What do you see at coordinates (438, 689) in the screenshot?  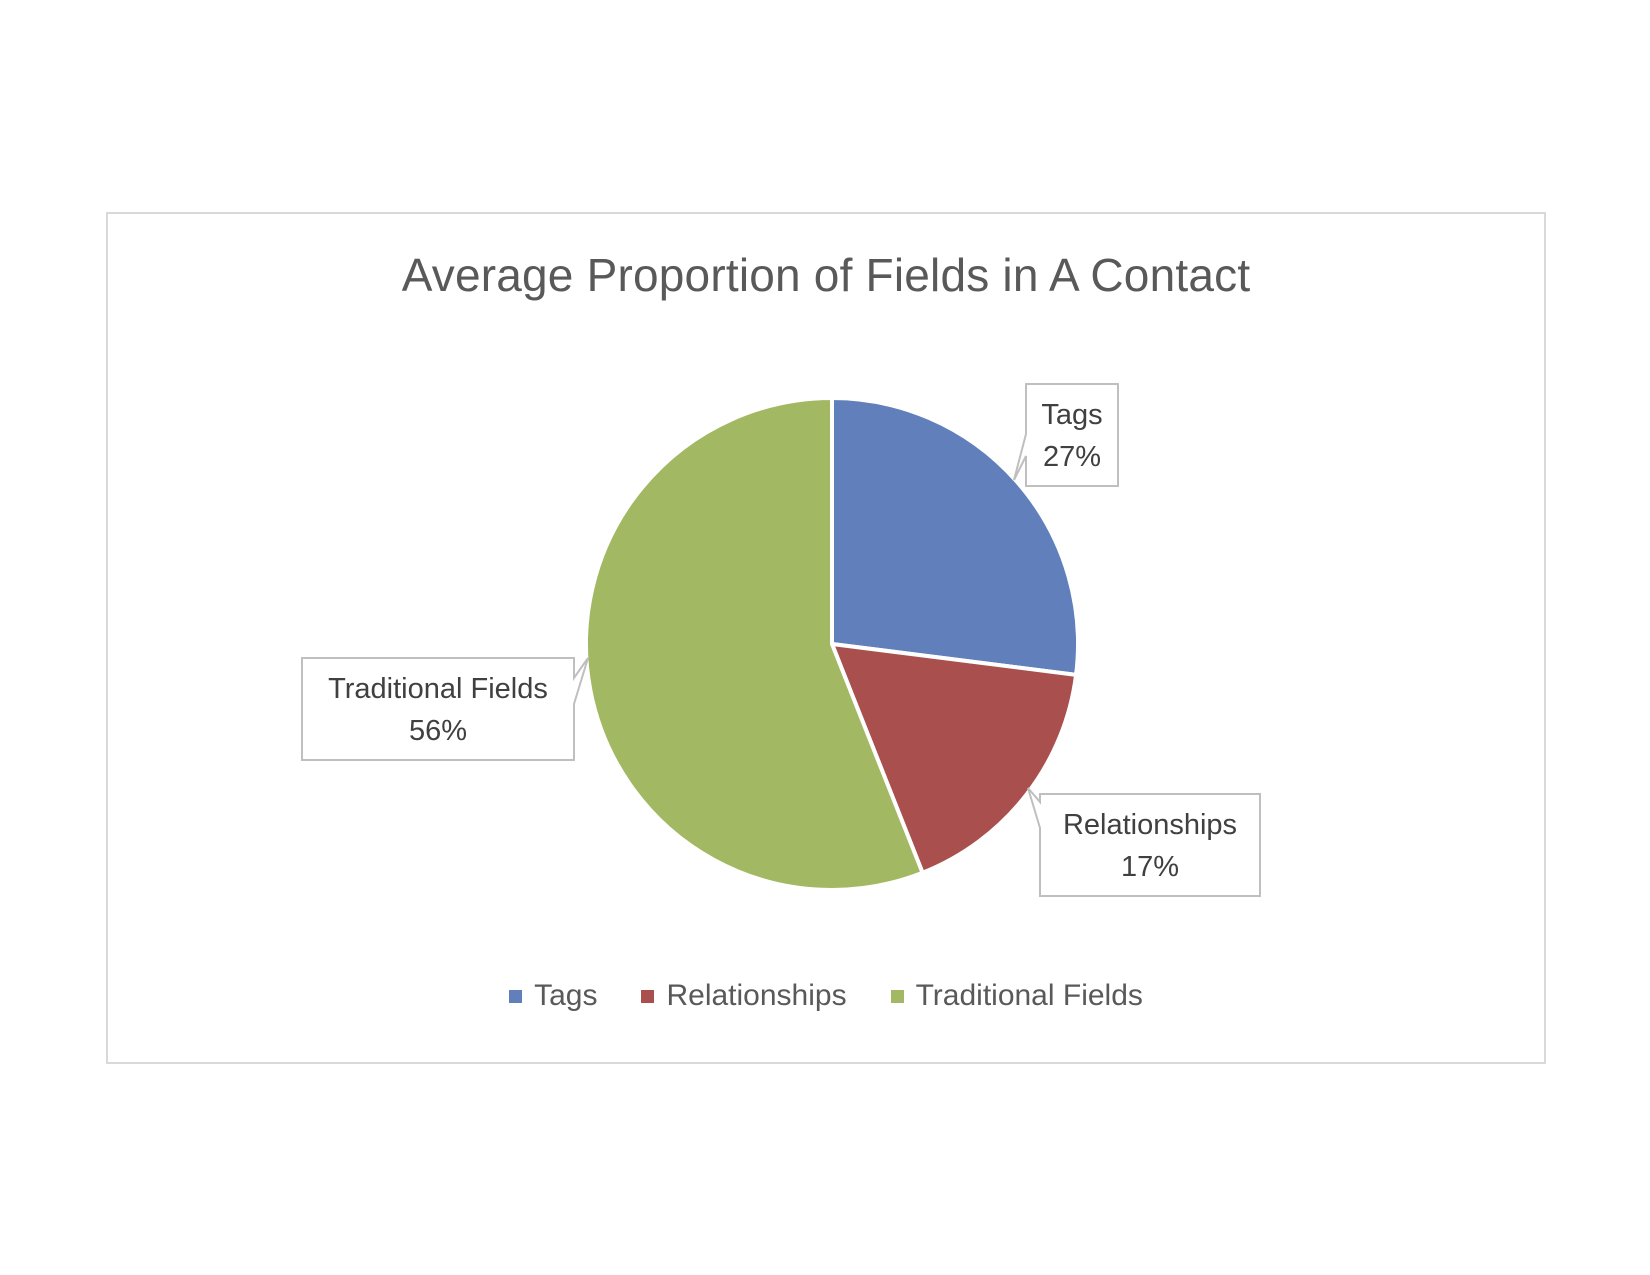 I see `data-label-category: Traditional Fields` at bounding box center [438, 689].